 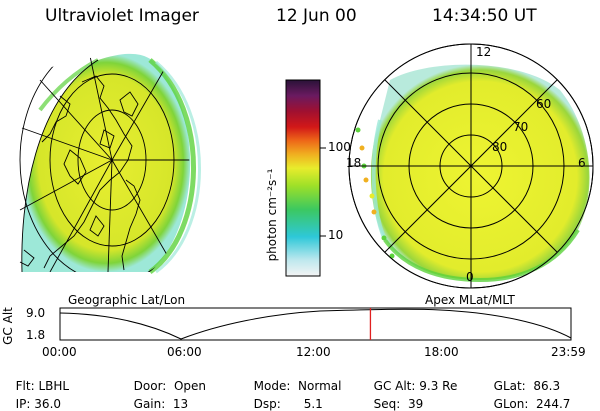 I want to click on lat-label-60: 60, so click(x=544, y=104).